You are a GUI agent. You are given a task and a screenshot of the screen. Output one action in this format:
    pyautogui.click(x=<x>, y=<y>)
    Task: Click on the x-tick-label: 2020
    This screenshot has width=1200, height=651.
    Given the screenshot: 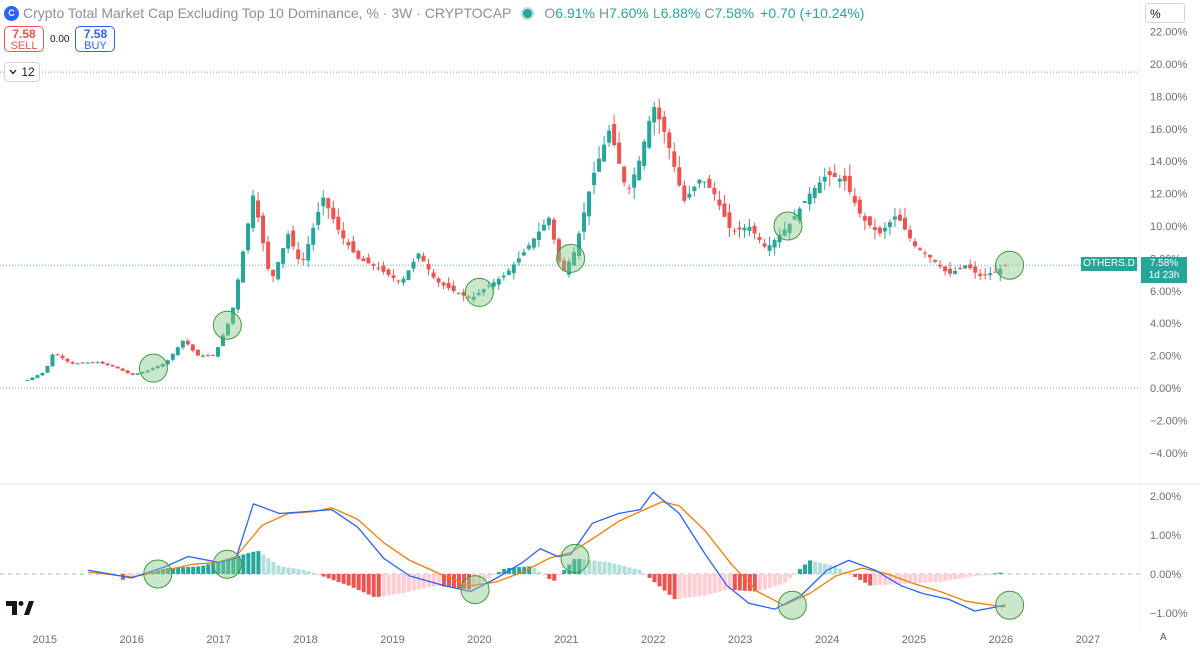 What is the action you would take?
    pyautogui.click(x=479, y=640)
    